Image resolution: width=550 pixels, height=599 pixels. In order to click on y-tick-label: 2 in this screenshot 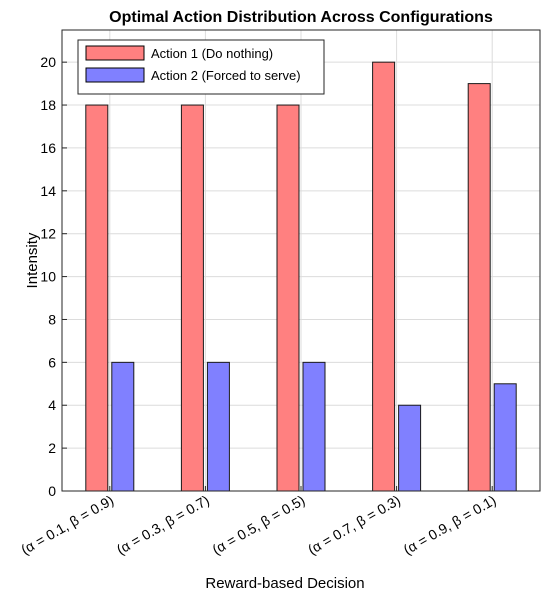, I will do `click(52, 448)`.